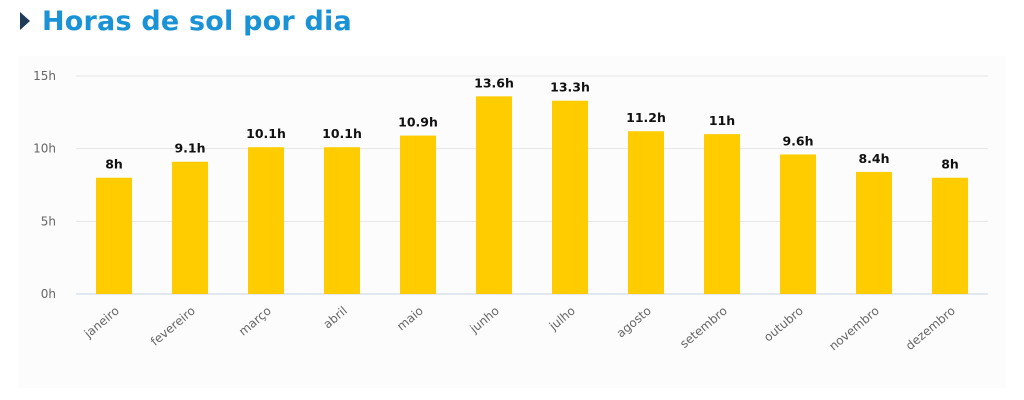  I want to click on data-label: 11h, so click(722, 120).